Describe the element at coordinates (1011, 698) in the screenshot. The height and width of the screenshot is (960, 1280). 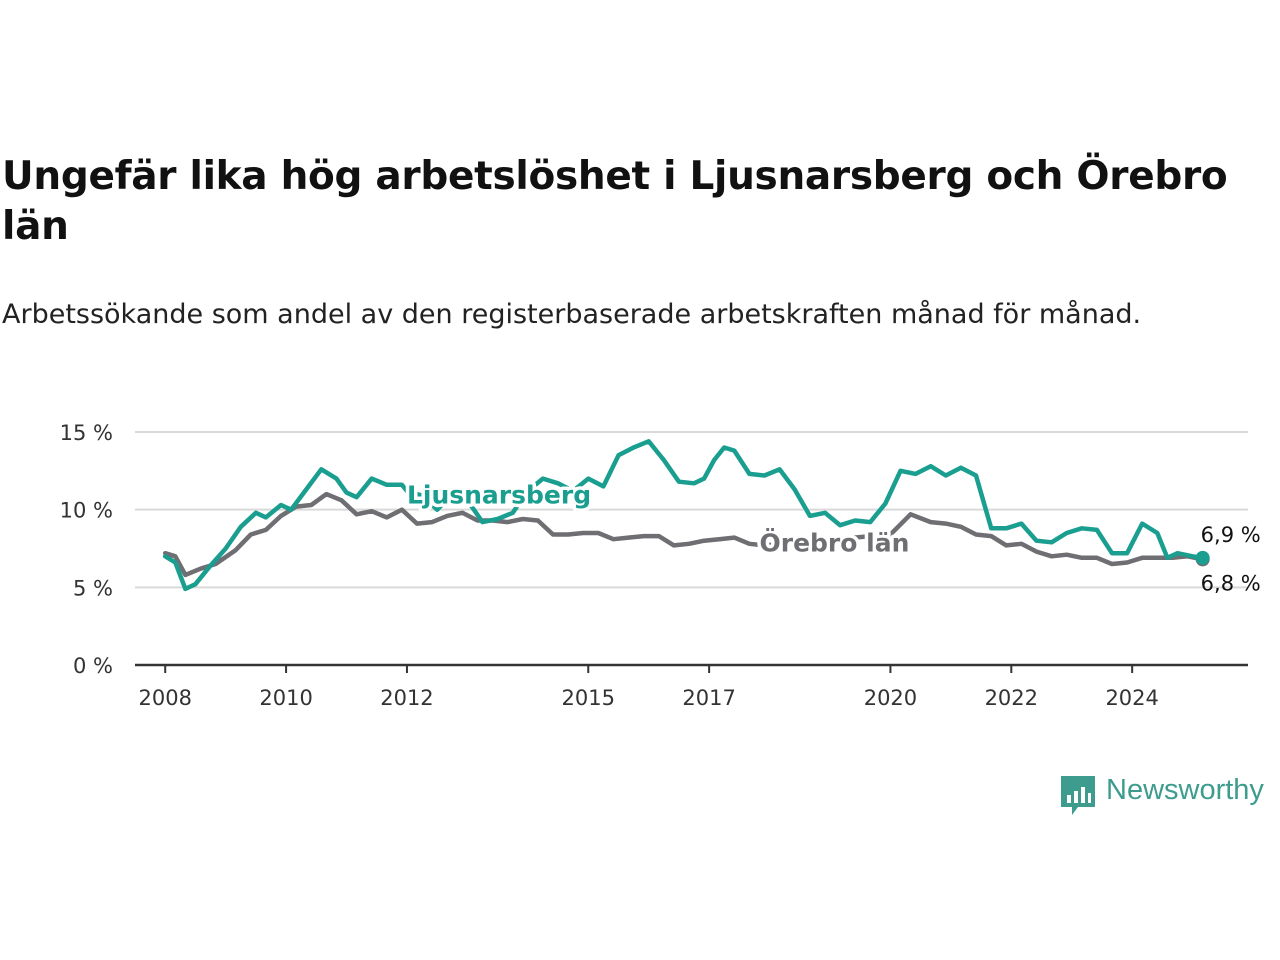
I see `x-tick-label: 2022` at that location.